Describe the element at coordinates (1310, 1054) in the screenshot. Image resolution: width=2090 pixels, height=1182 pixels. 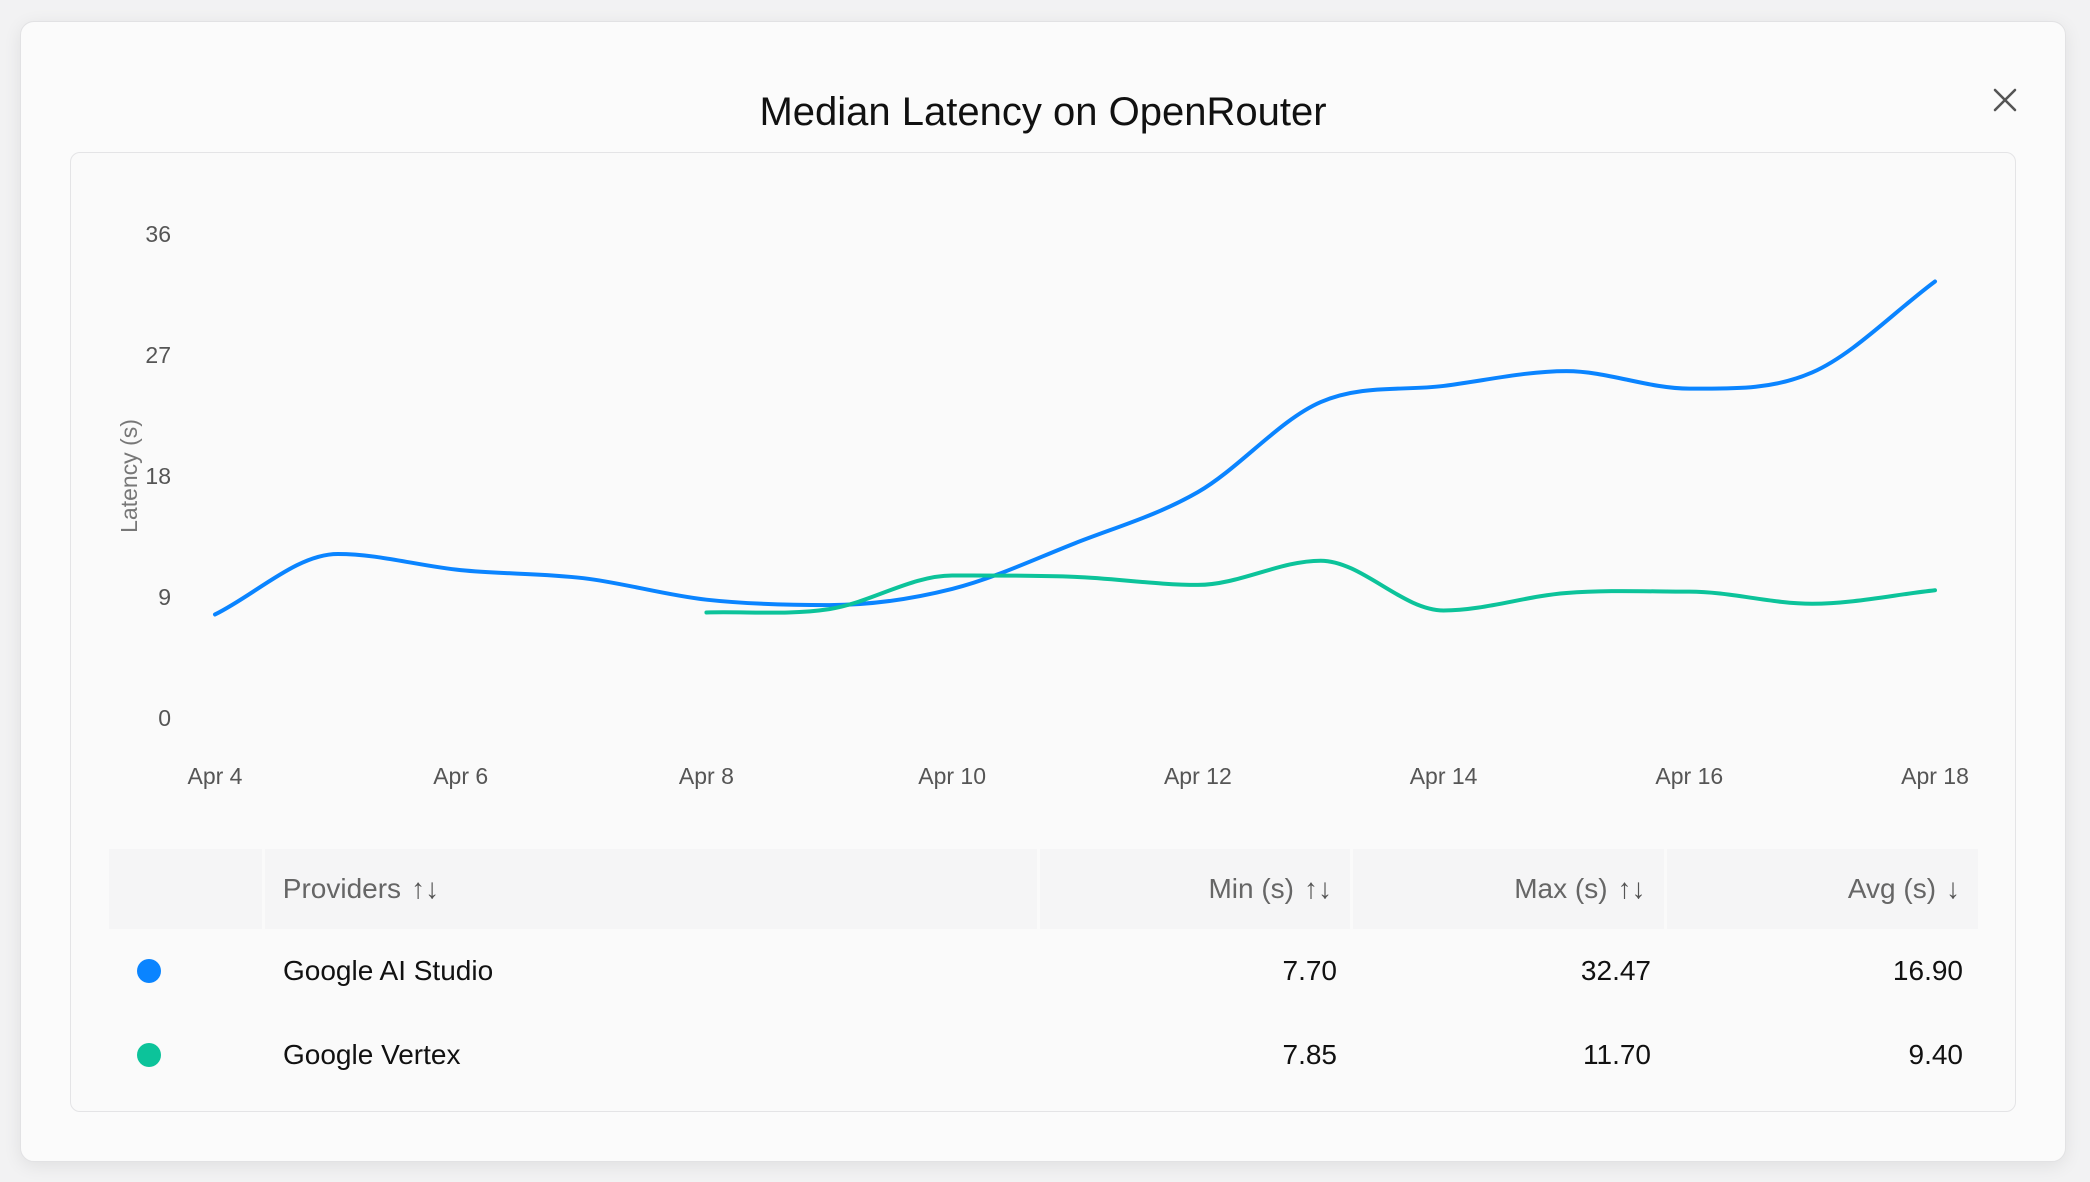
I see `min-value: 7.85` at that location.